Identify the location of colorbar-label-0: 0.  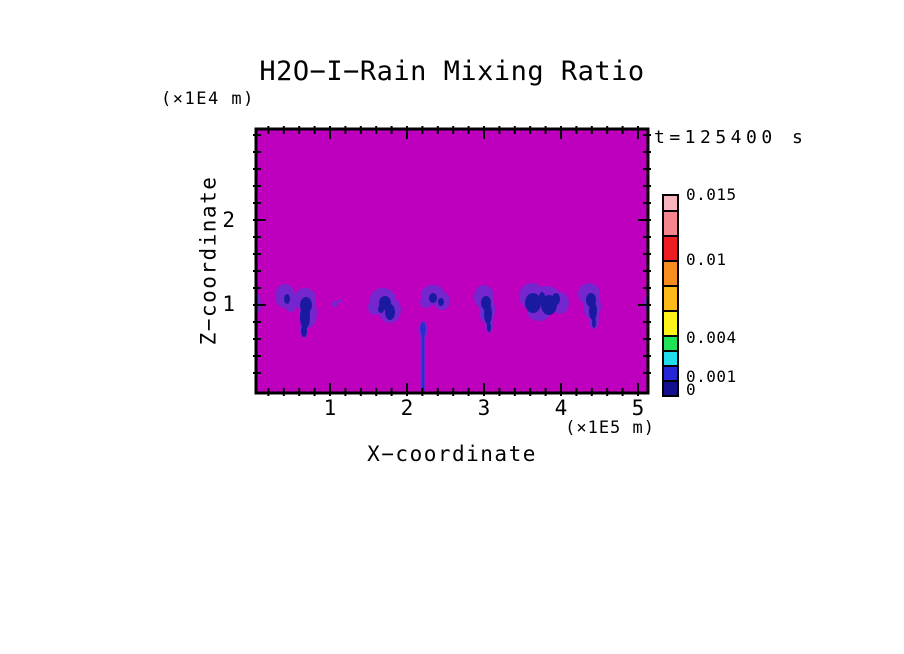
(691, 389).